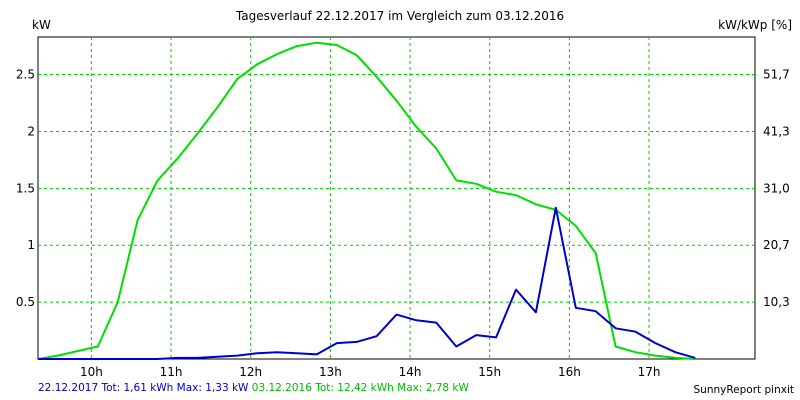 This screenshot has width=800, height=400. What do you see at coordinates (776, 245) in the screenshot?
I see `y-tick-right: 20,7` at bounding box center [776, 245].